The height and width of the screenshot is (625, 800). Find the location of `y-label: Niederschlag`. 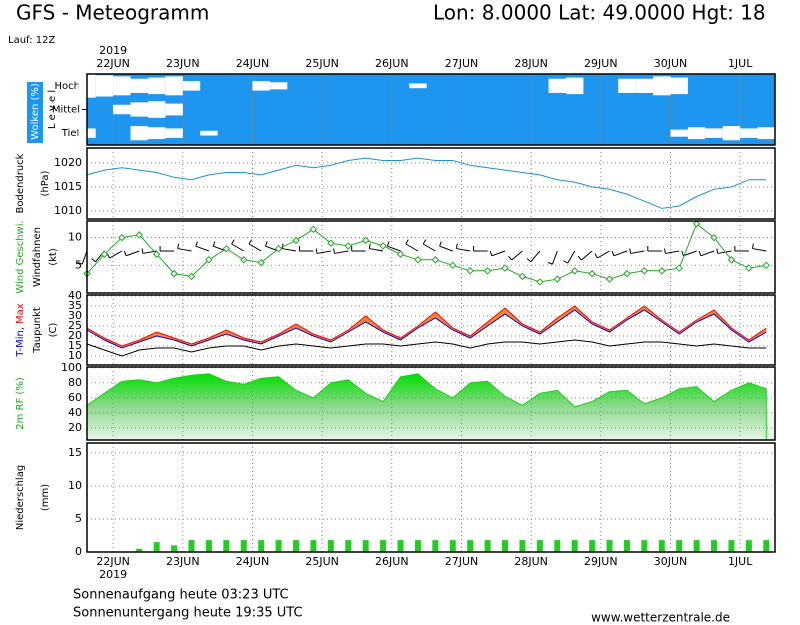

y-label: Niederschlag is located at coordinates (20, 497).